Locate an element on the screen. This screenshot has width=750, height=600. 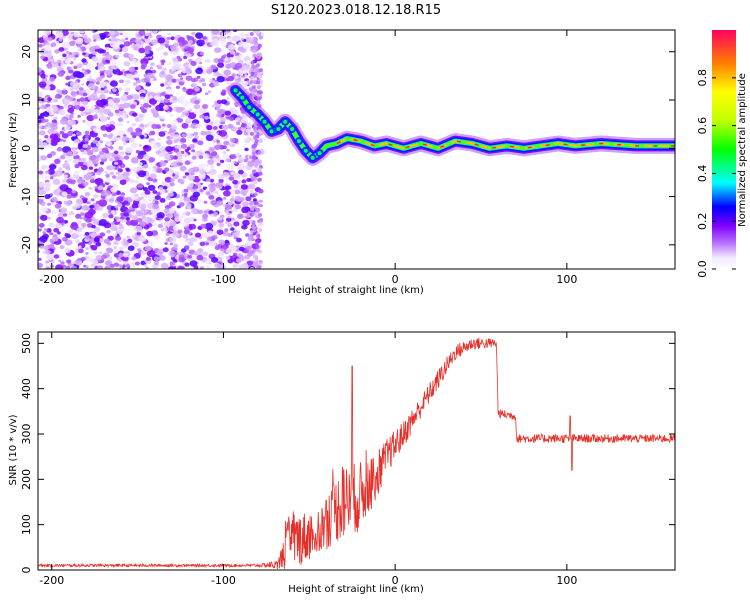
spectrogram-ytick-label: -10 is located at coordinates (26, 197).